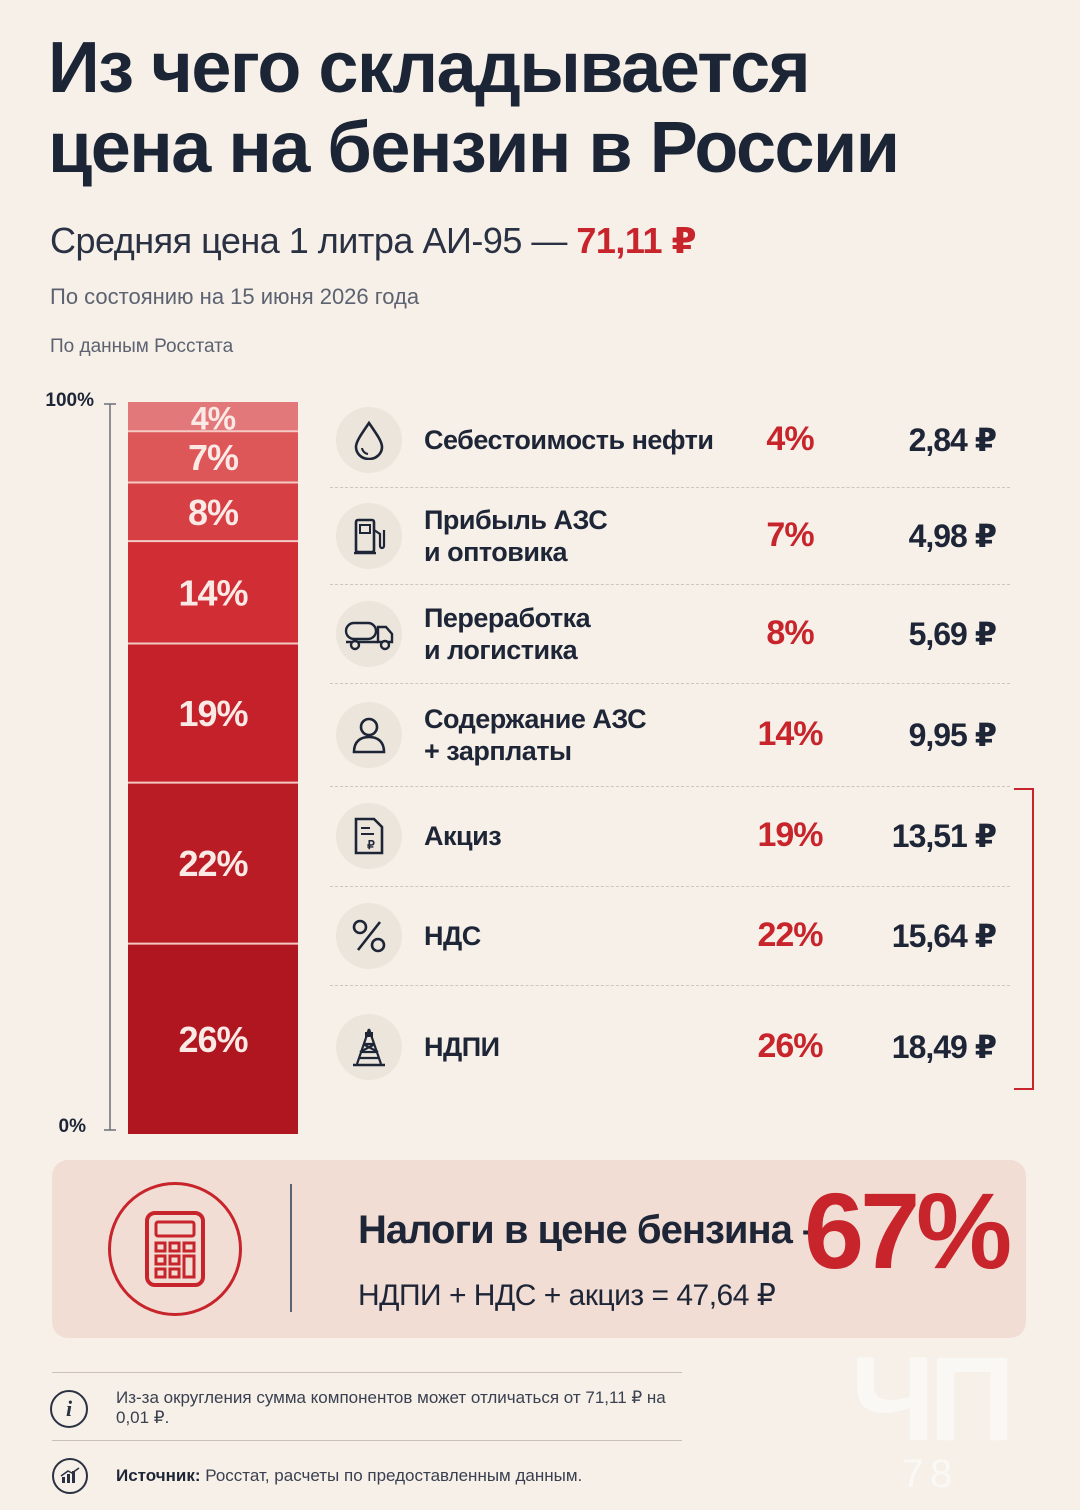 The image size is (1080, 1510). I want to click on subtitle-prefix: Средняя цена 1 литра АИ-95 —, so click(308, 240).